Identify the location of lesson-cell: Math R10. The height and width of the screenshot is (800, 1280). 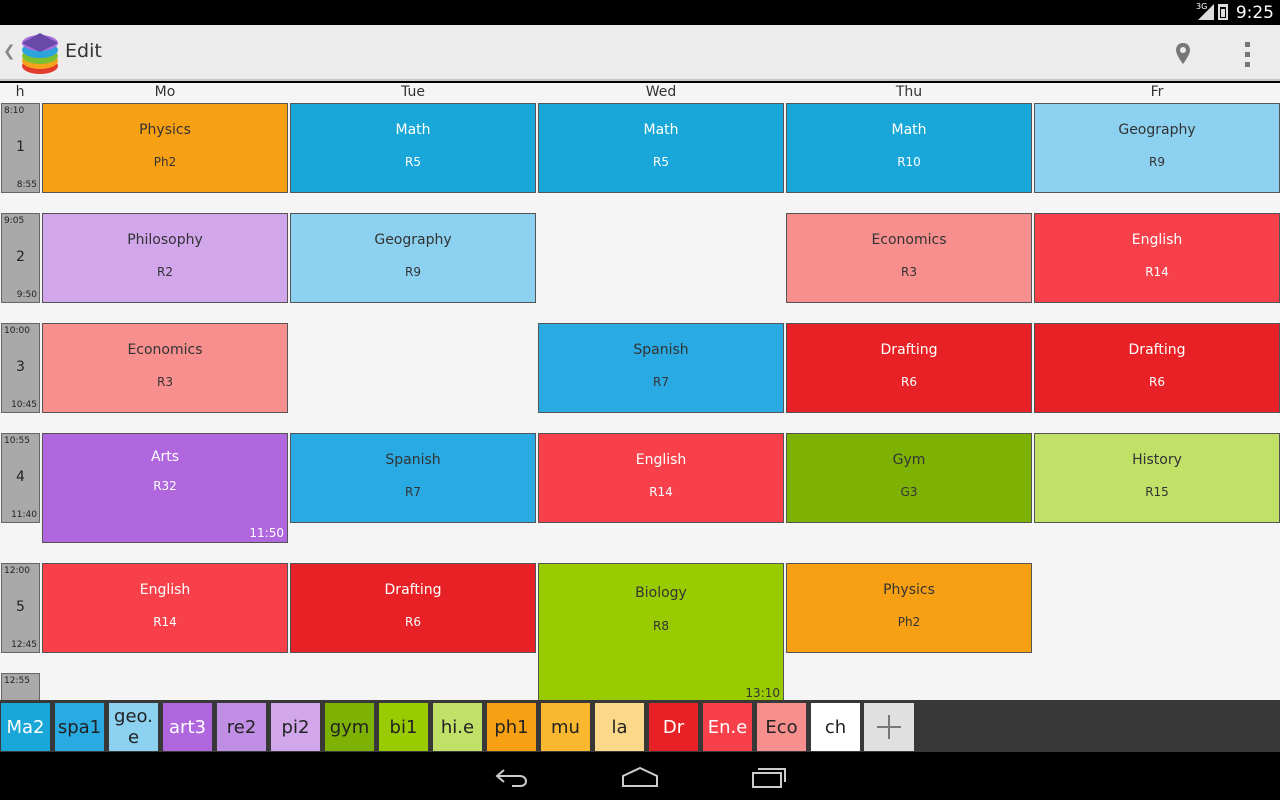
(909, 148).